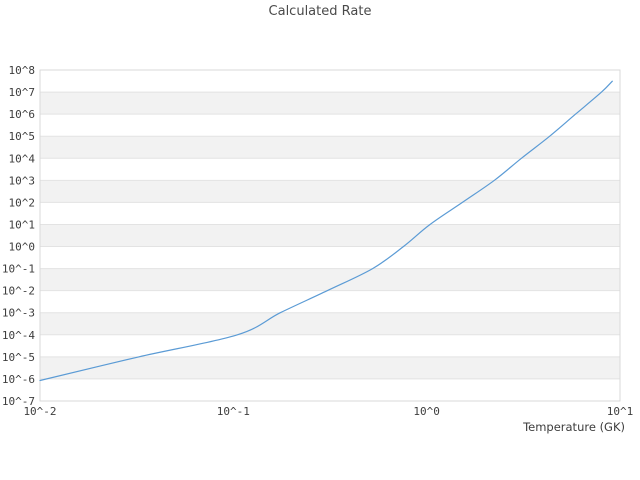 The height and width of the screenshot is (480, 640). What do you see at coordinates (22, 92) in the screenshot?
I see `y-tick-label: 10^7` at bounding box center [22, 92].